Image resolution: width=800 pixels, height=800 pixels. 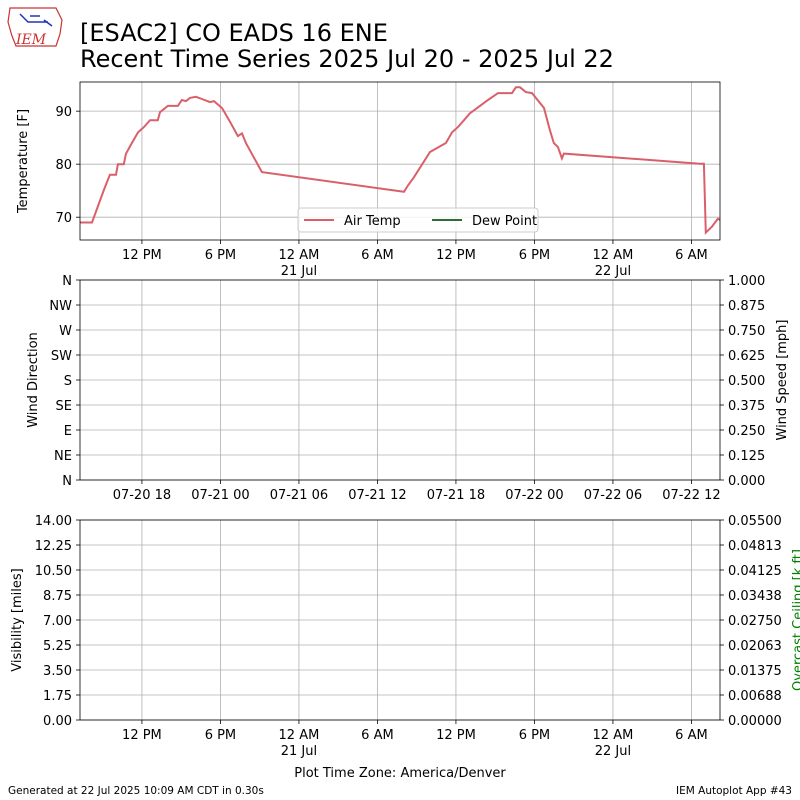 I want to click on y2-tick-label: 1.000, so click(x=746, y=281).